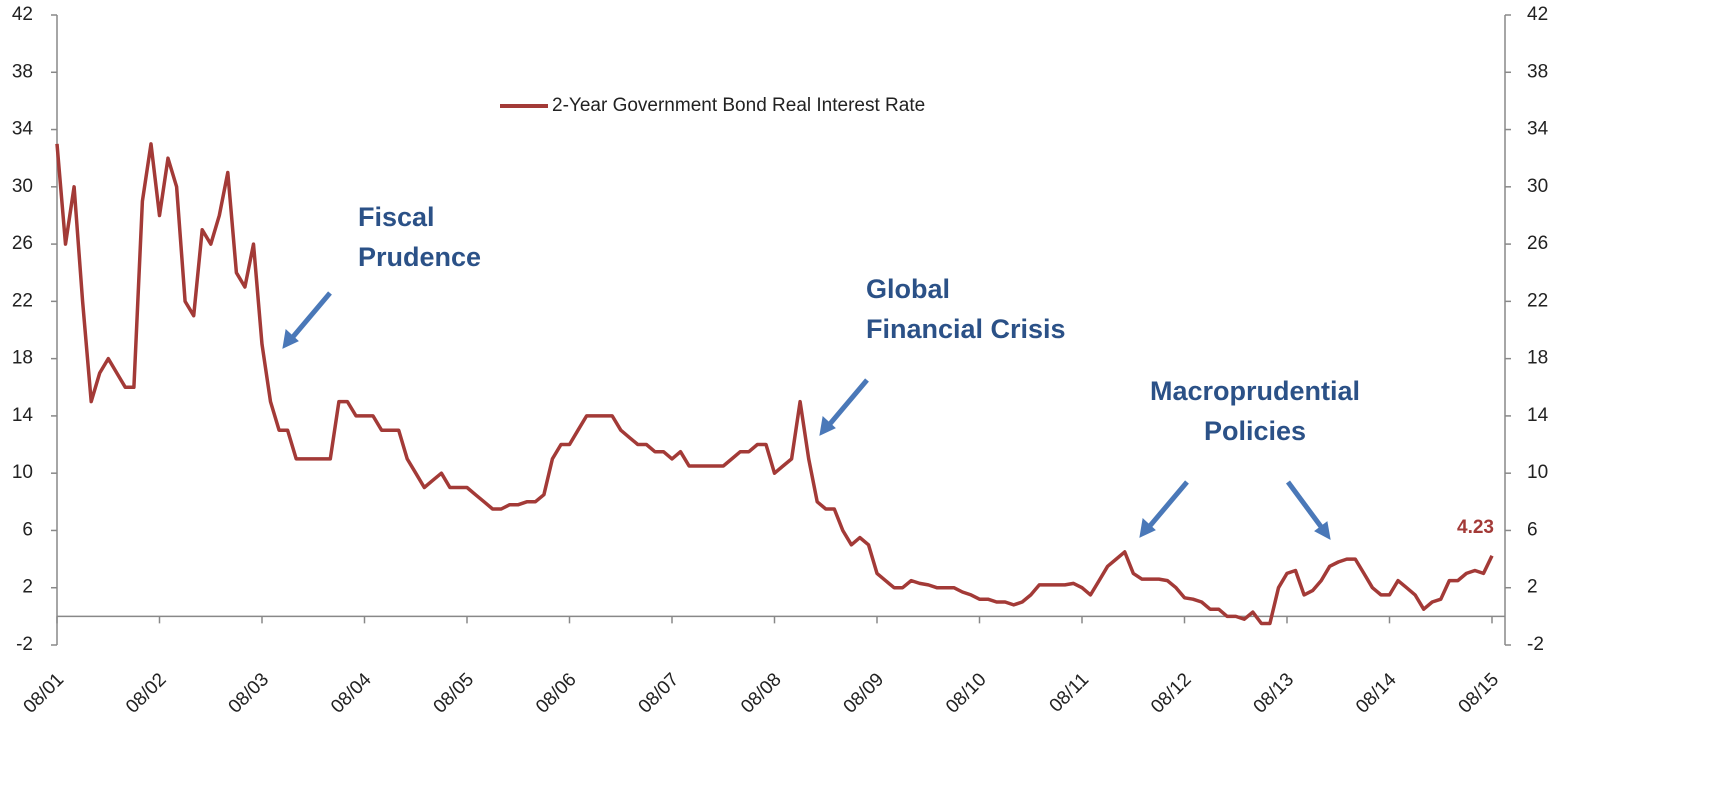  Describe the element at coordinates (1255, 431) in the screenshot. I see `annotation: Policies` at that location.